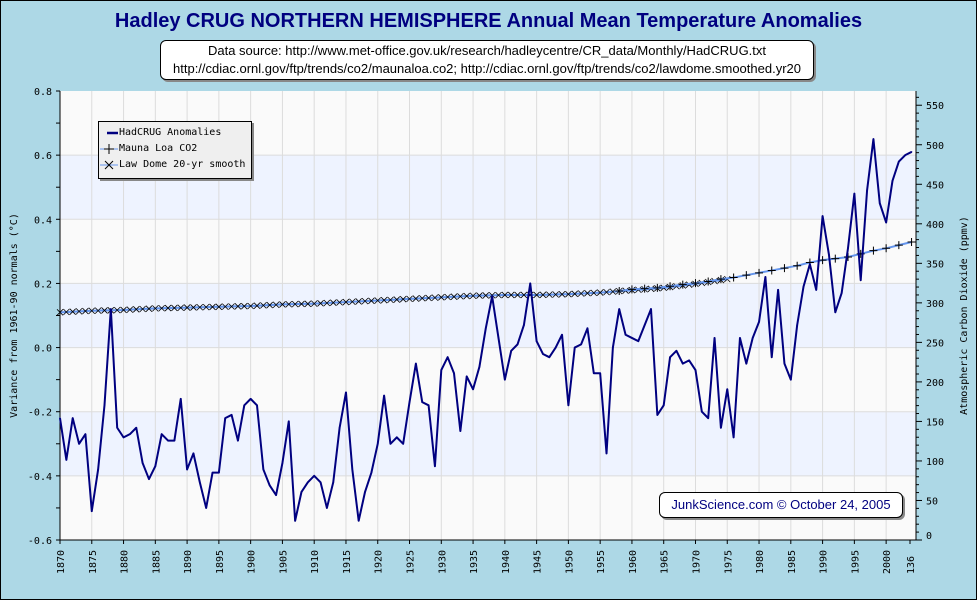  I want to click on legend-label: Mauna Loa CO2, so click(158, 148).